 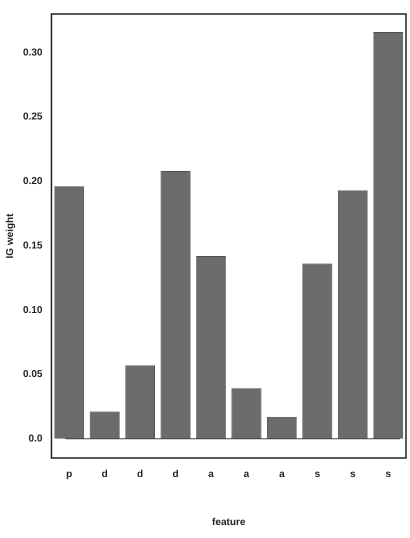 I want to click on y-tick-label: 0.05, so click(x=32, y=374).